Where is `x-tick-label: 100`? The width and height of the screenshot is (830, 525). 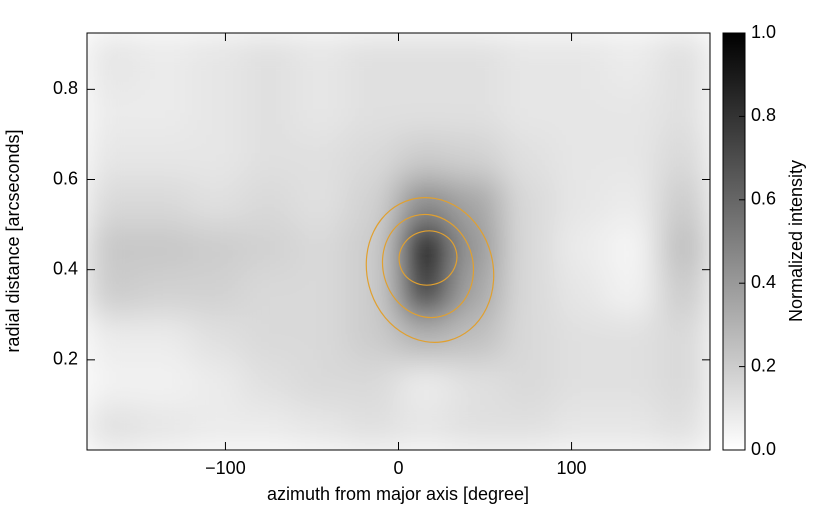 x-tick-label: 100 is located at coordinates (572, 468).